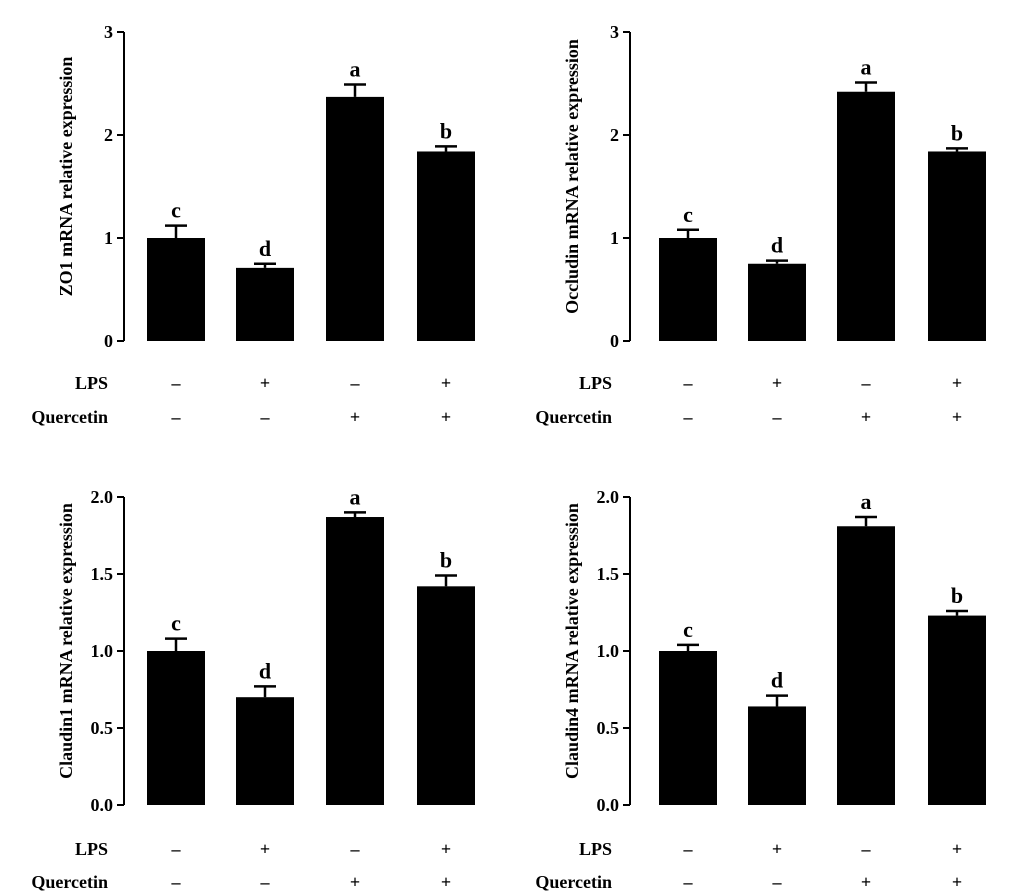 The image size is (1021, 895). What do you see at coordinates (572, 641) in the screenshot?
I see `y-axis-title: Claudin4 mRNA relative expression` at bounding box center [572, 641].